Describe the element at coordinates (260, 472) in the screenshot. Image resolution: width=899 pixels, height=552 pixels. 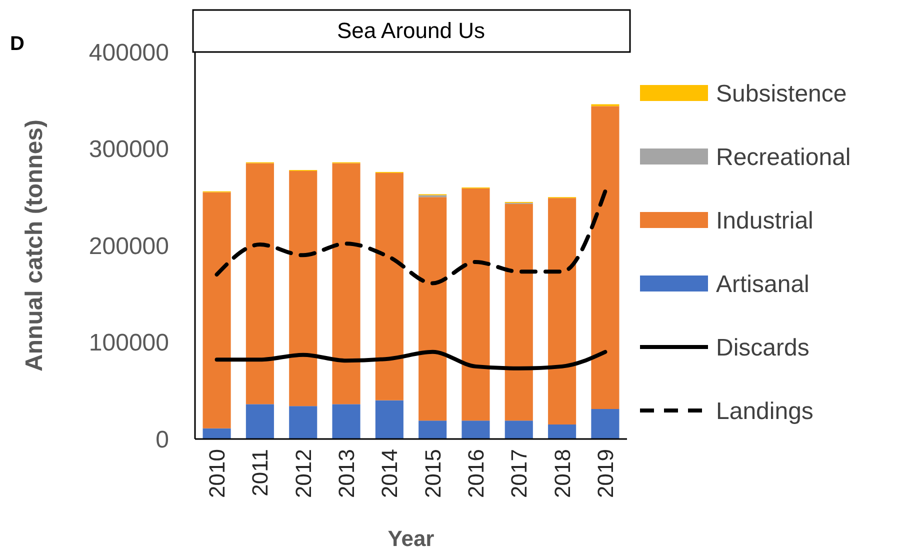
I see `x-tick-label: 2011` at that location.